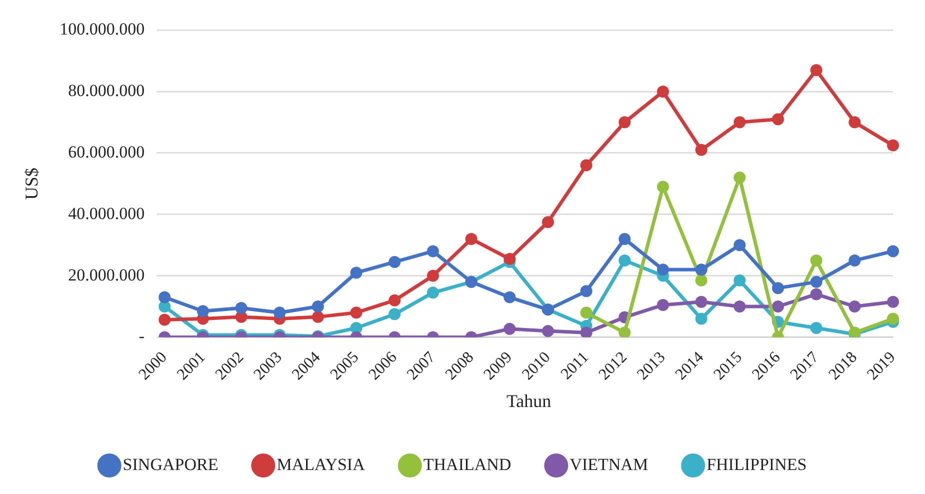 The height and width of the screenshot is (494, 925). Describe the element at coordinates (106, 213) in the screenshot. I see `y-tick-label: 40.000.000` at that location.